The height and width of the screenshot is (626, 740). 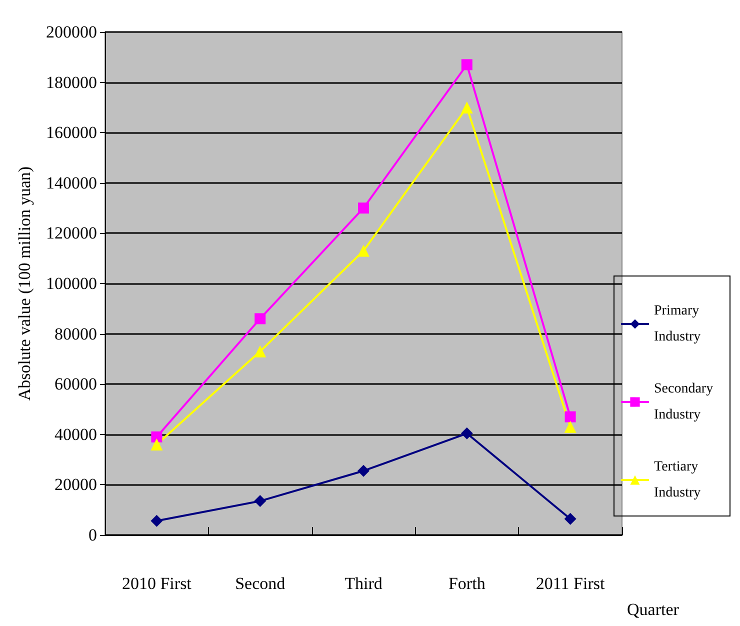 I want to click on x-tick-label: 2011 First, so click(x=570, y=583).